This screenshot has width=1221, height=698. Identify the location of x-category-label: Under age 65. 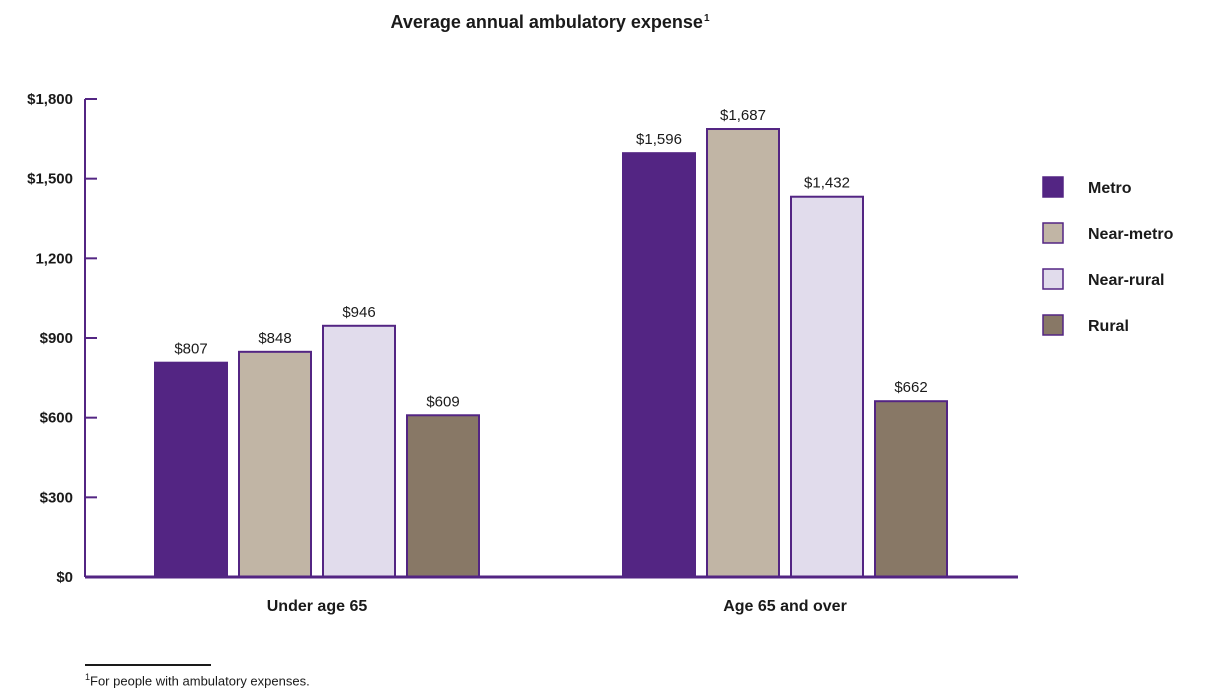
(317, 606).